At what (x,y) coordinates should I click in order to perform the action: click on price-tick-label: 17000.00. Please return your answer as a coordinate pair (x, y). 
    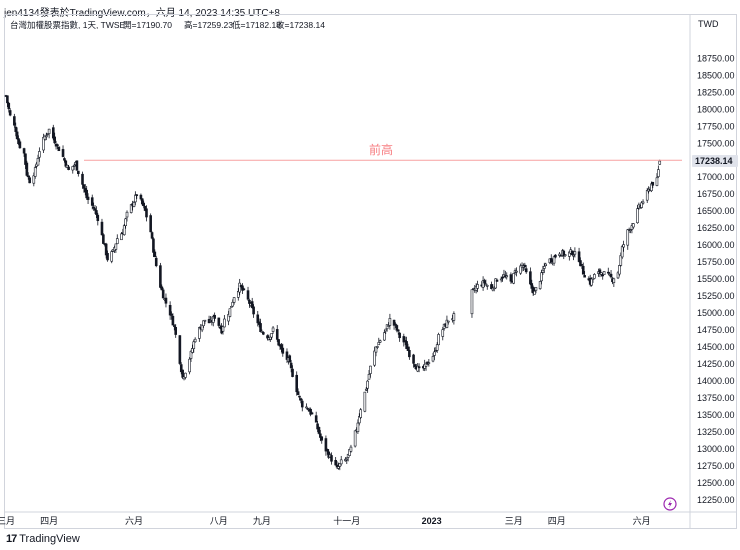
    Looking at the image, I should click on (716, 177).